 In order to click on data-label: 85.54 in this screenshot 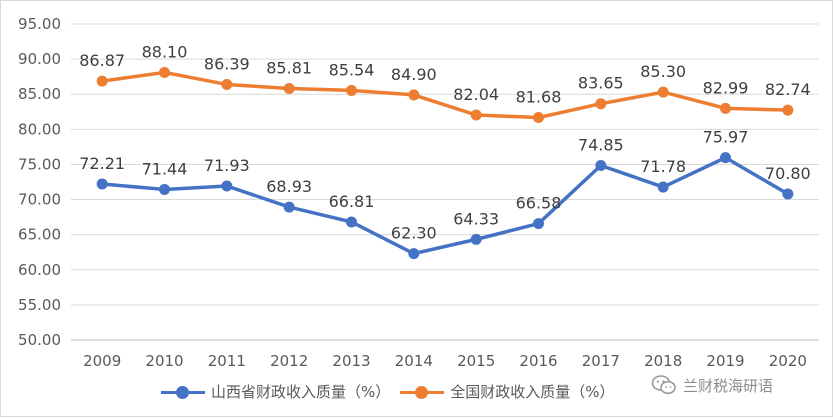, I will do `click(352, 69)`.